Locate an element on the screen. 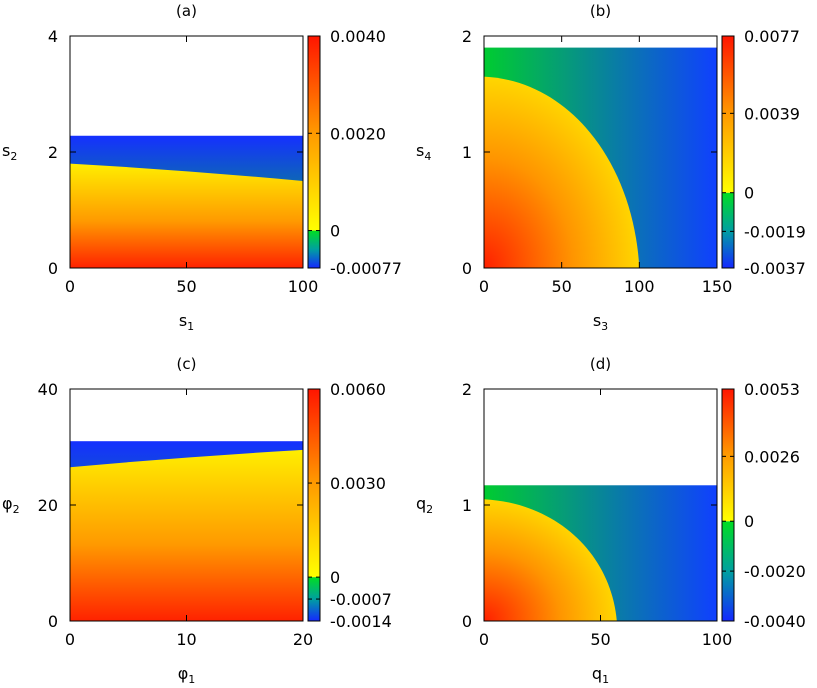 This screenshot has width=817, height=688. colorbar-tick-label: 0.0039 is located at coordinates (772, 113).